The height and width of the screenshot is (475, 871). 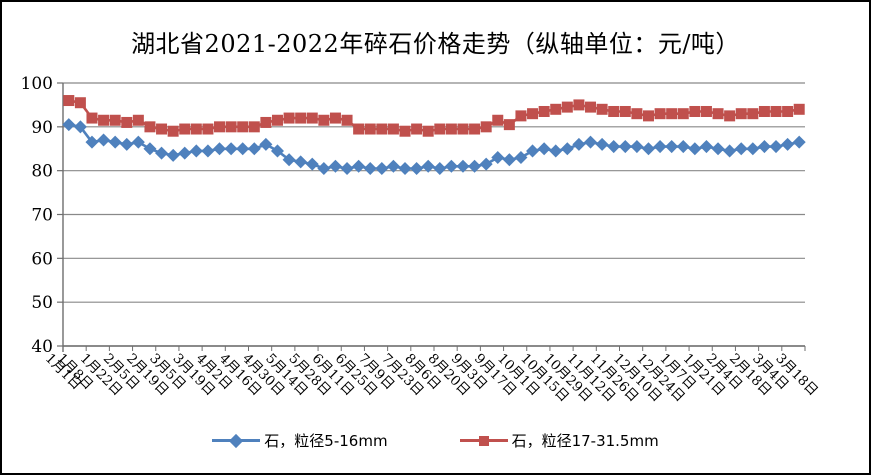 What do you see at coordinates (42, 259) in the screenshot?
I see `y-axis-label: 60` at bounding box center [42, 259].